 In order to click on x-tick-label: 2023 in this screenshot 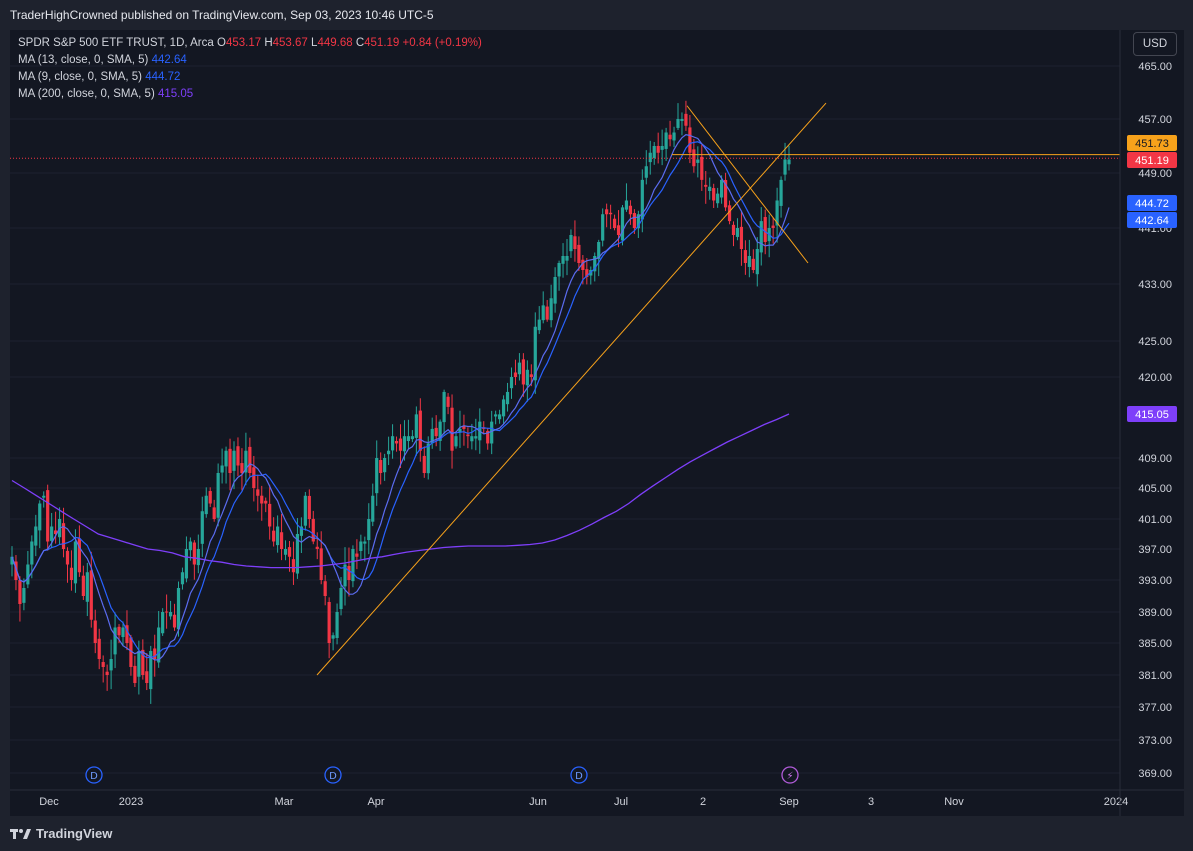, I will do `click(131, 802)`.